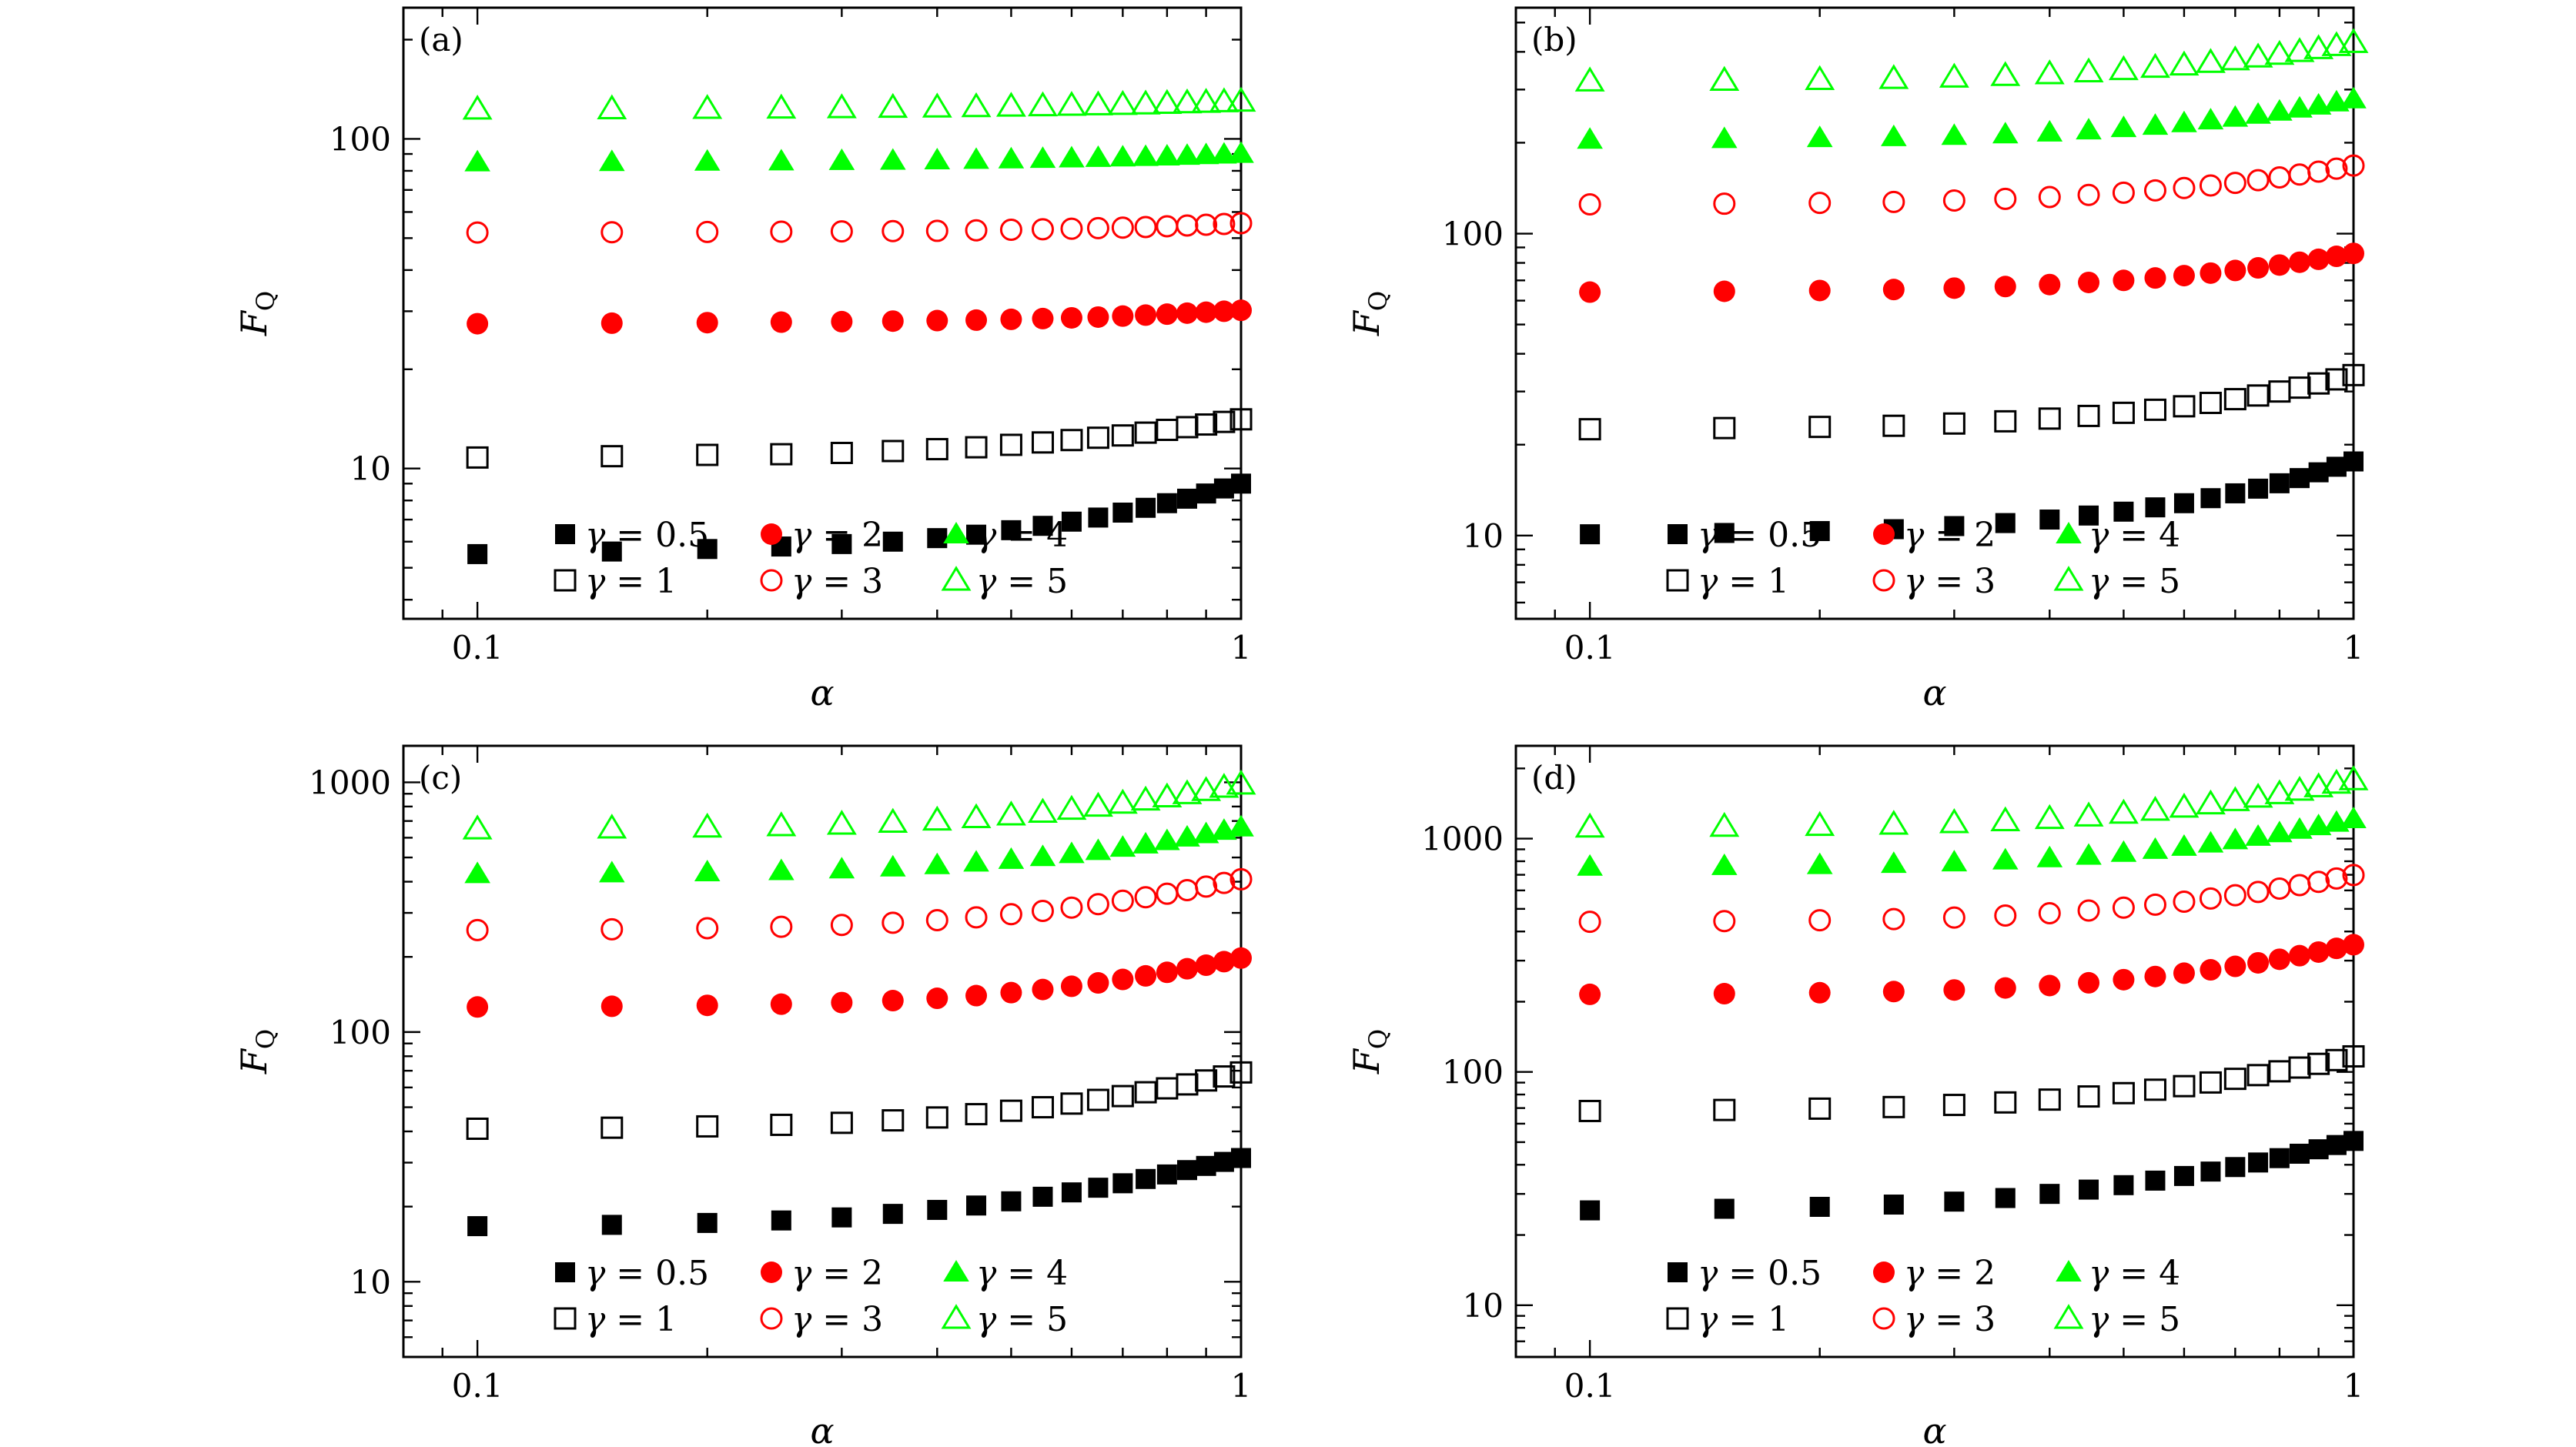 The height and width of the screenshot is (1447, 2576). What do you see at coordinates (441, 778) in the screenshot?
I see `panel-label: (c)` at bounding box center [441, 778].